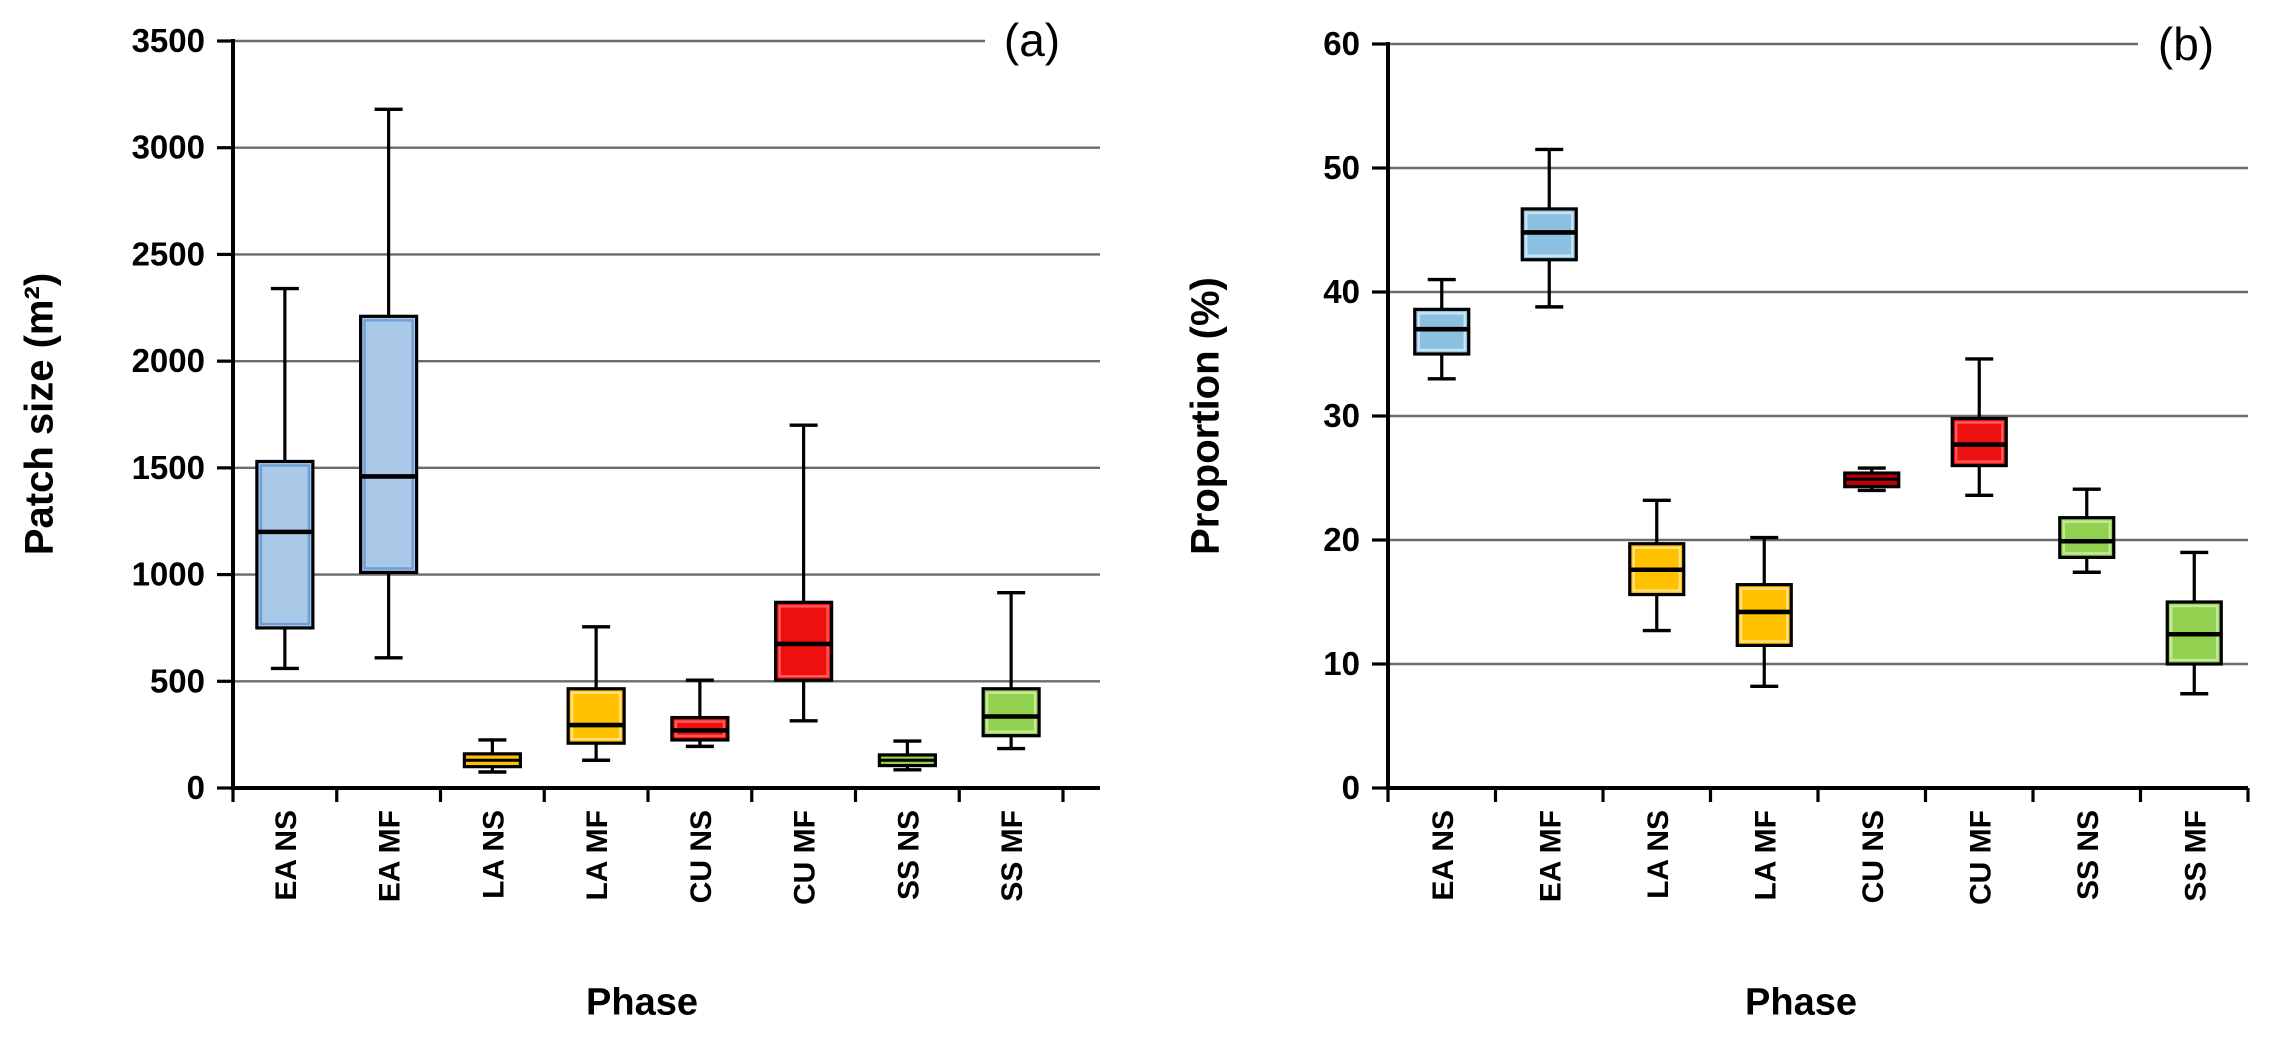  What do you see at coordinates (168, 147) in the screenshot?
I see `y-tick-label: 3000` at bounding box center [168, 147].